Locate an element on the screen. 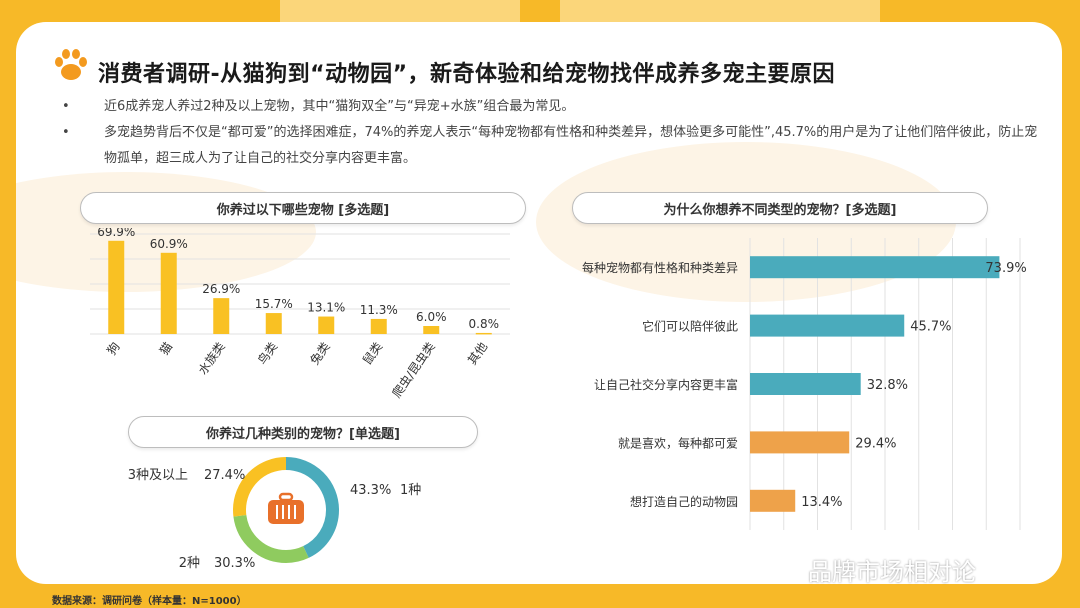 The image size is (1080, 608). page-title: 消费者调研-从猫狗到“动物园”，新奇体验和给宠物找伴成养多宠主要原因 is located at coordinates (467, 74).